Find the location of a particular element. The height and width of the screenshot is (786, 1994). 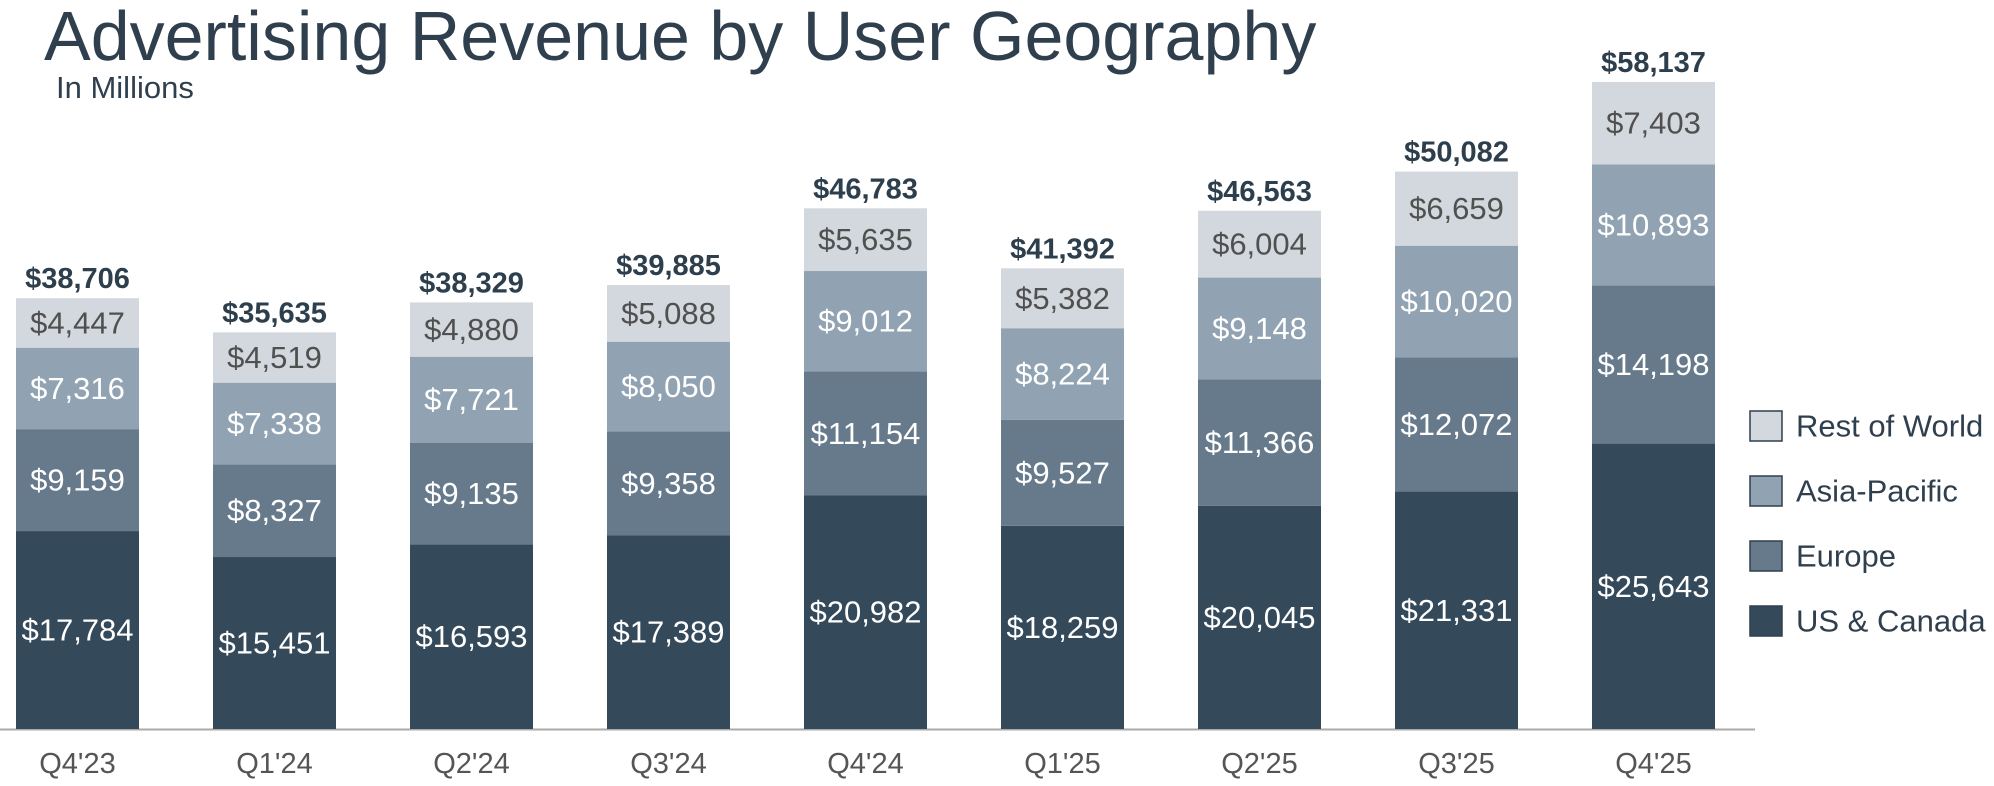

legend-label: US & Canada is located at coordinates (1891, 621).